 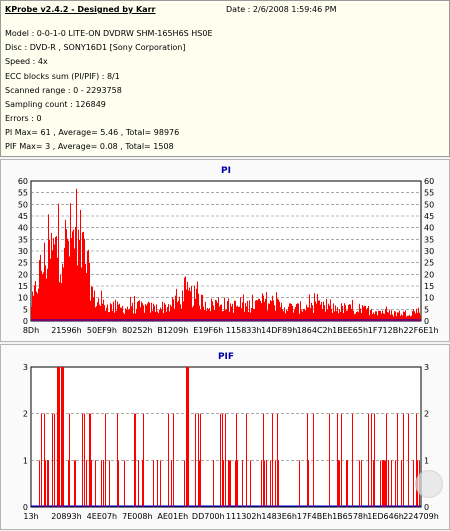 What do you see at coordinates (208, 330) in the screenshot?
I see `pi-xtick: E19F6h` at bounding box center [208, 330].